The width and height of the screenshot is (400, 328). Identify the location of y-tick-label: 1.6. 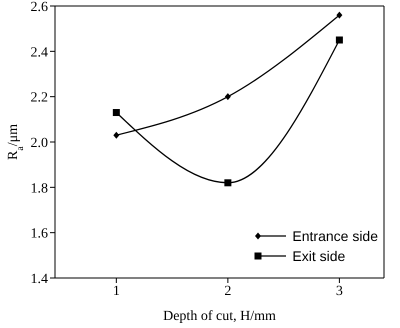
(39, 234).